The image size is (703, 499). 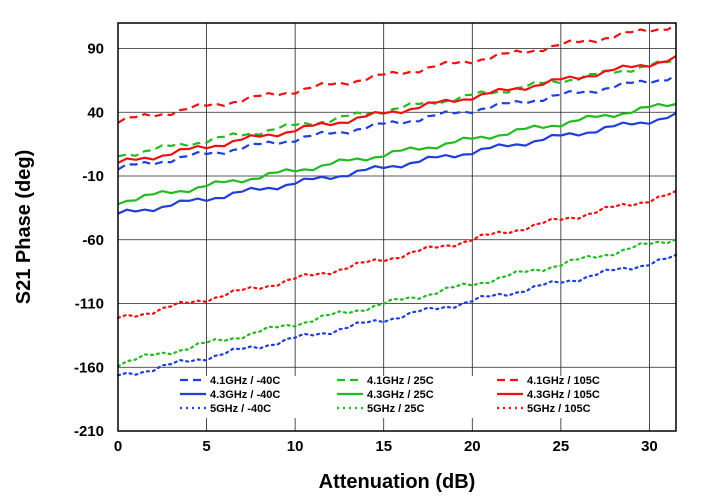 What do you see at coordinates (24, 227) in the screenshot?
I see `y-axis-title: S21 Phase (deg)` at bounding box center [24, 227].